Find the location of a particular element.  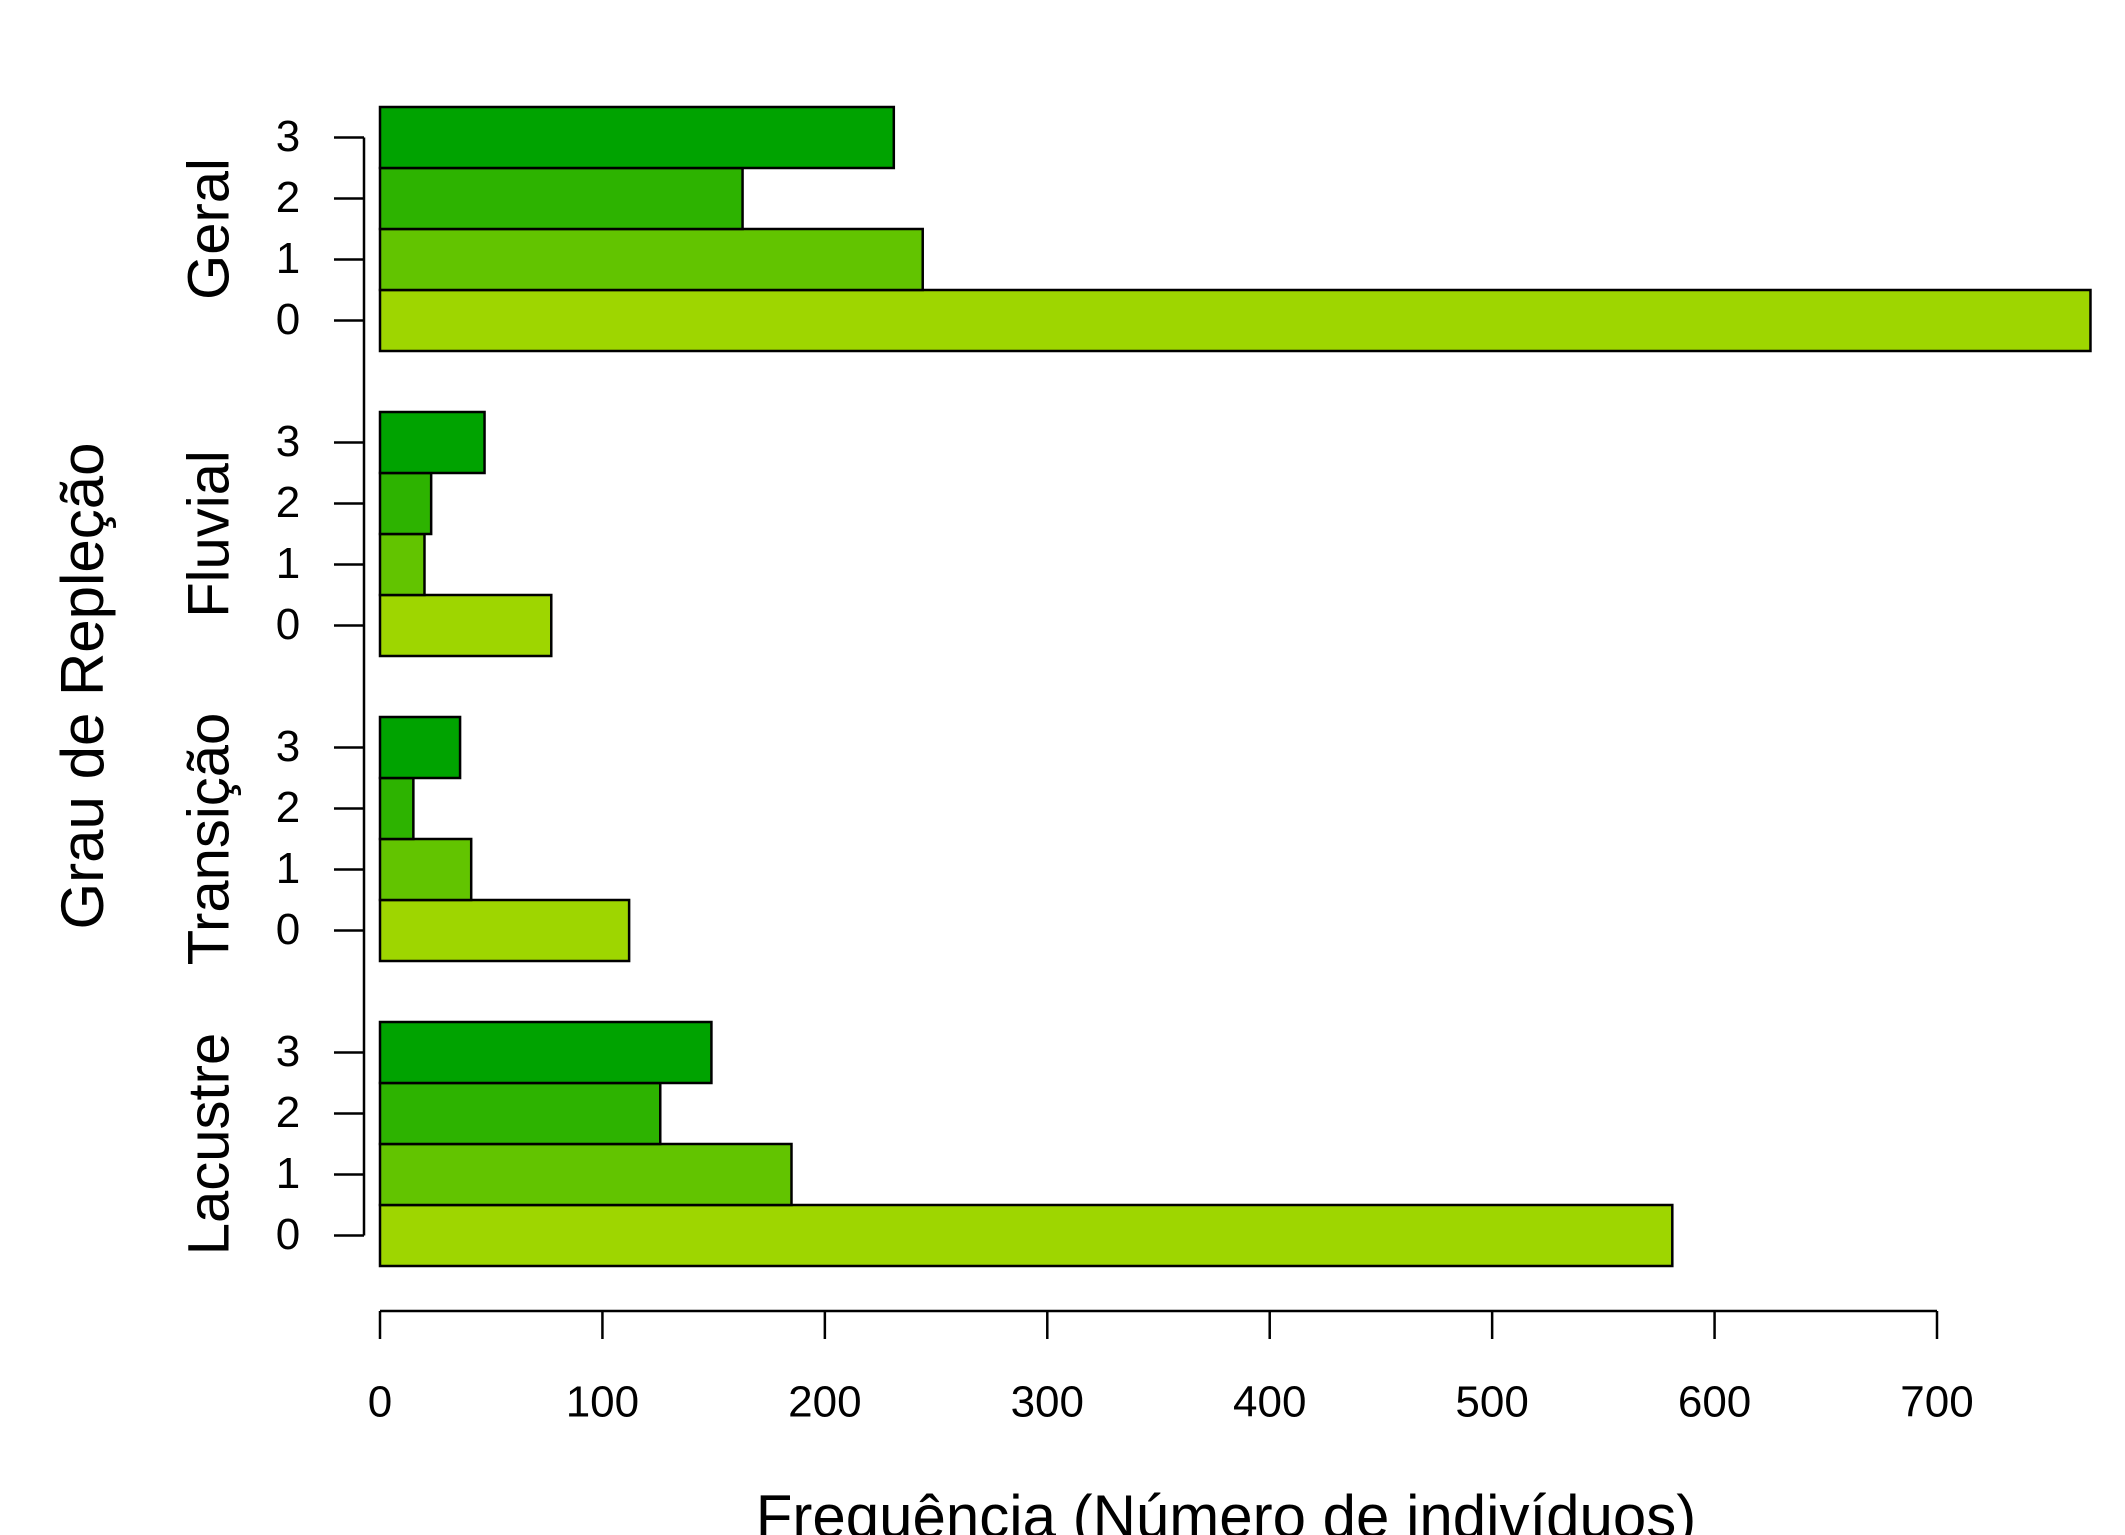

x-tick-label: 200 is located at coordinates (824, 1402).